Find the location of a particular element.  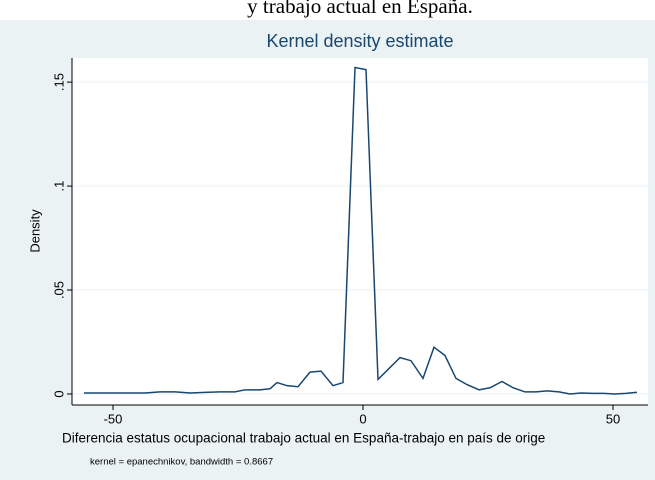

y-axis-title: Density is located at coordinates (34, 231).